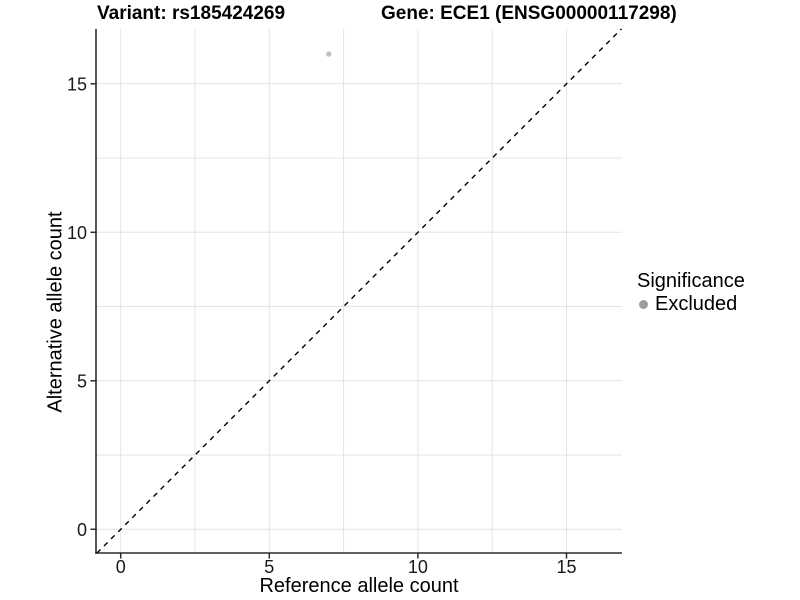  I want to click on y-tick-label: 0, so click(82, 530).